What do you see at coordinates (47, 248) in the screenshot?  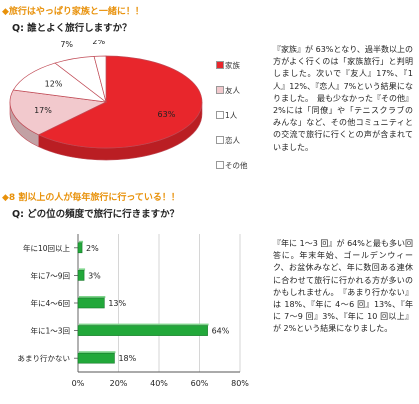 I see `y-category-label-0: 年に10回以上` at bounding box center [47, 248].